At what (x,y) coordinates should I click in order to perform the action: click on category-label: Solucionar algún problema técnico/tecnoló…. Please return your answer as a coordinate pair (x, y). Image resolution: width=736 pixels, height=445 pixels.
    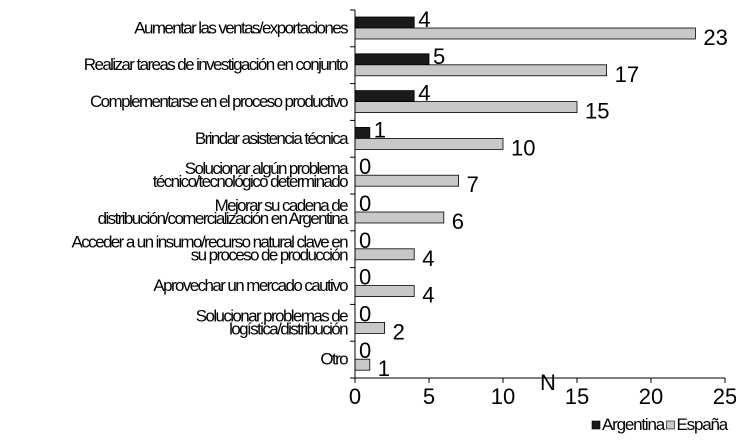
    Looking at the image, I should click on (251, 175).